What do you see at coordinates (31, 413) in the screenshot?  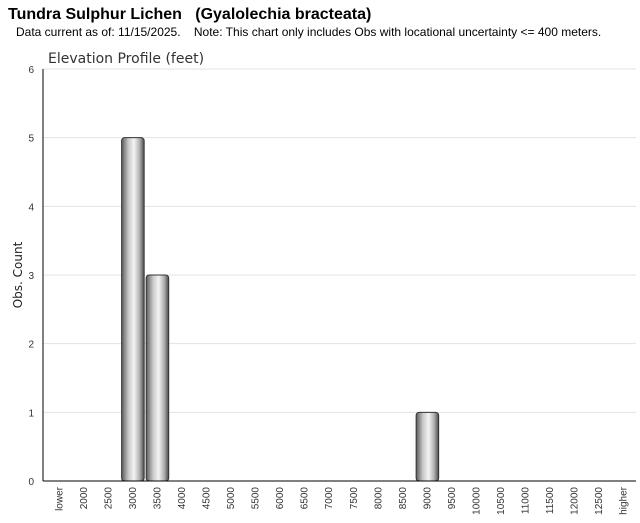 I see `y-tick-label: 1` at bounding box center [31, 413].